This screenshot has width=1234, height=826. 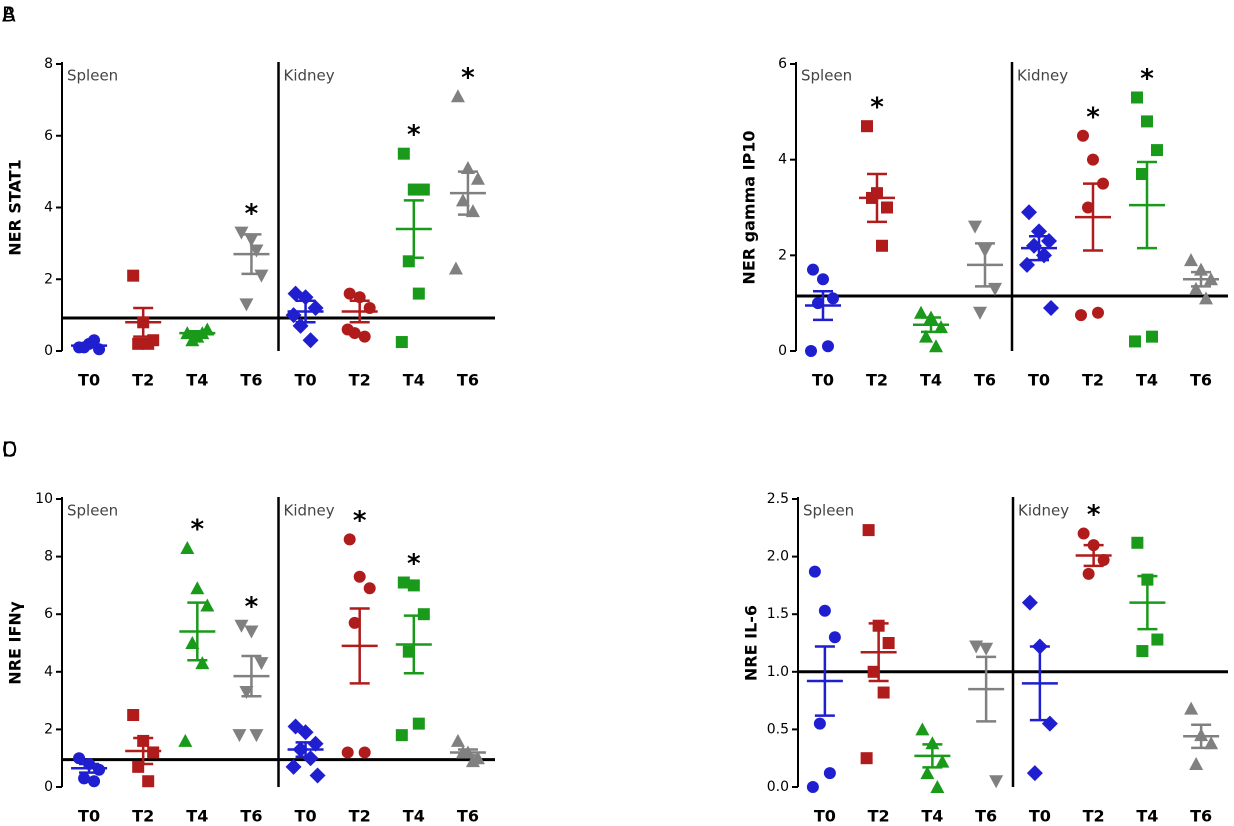 What do you see at coordinates (778, 729) in the screenshot?
I see `y-tick-label: 0.5` at bounding box center [778, 729].